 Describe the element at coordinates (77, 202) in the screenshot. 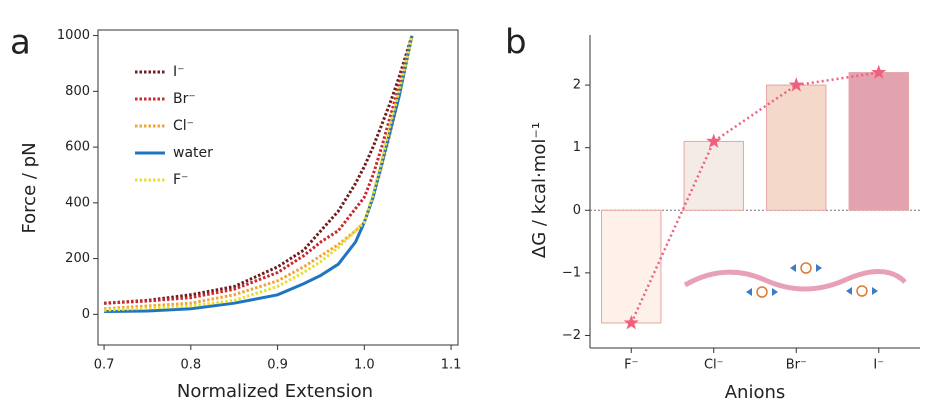

I see `y-tick-label: 400` at that location.